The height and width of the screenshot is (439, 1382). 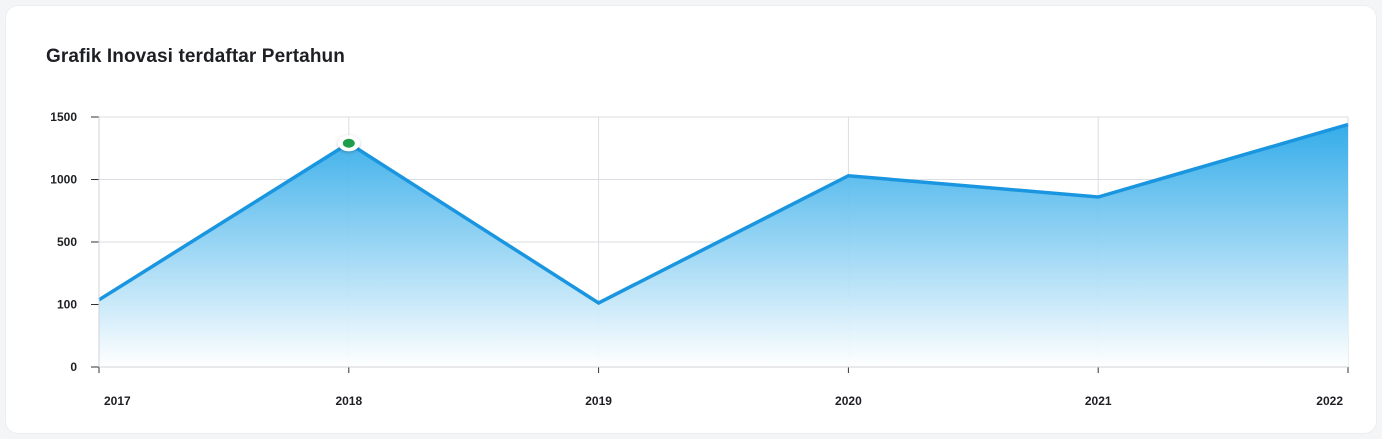 I want to click on highlight-marker, so click(x=348, y=143).